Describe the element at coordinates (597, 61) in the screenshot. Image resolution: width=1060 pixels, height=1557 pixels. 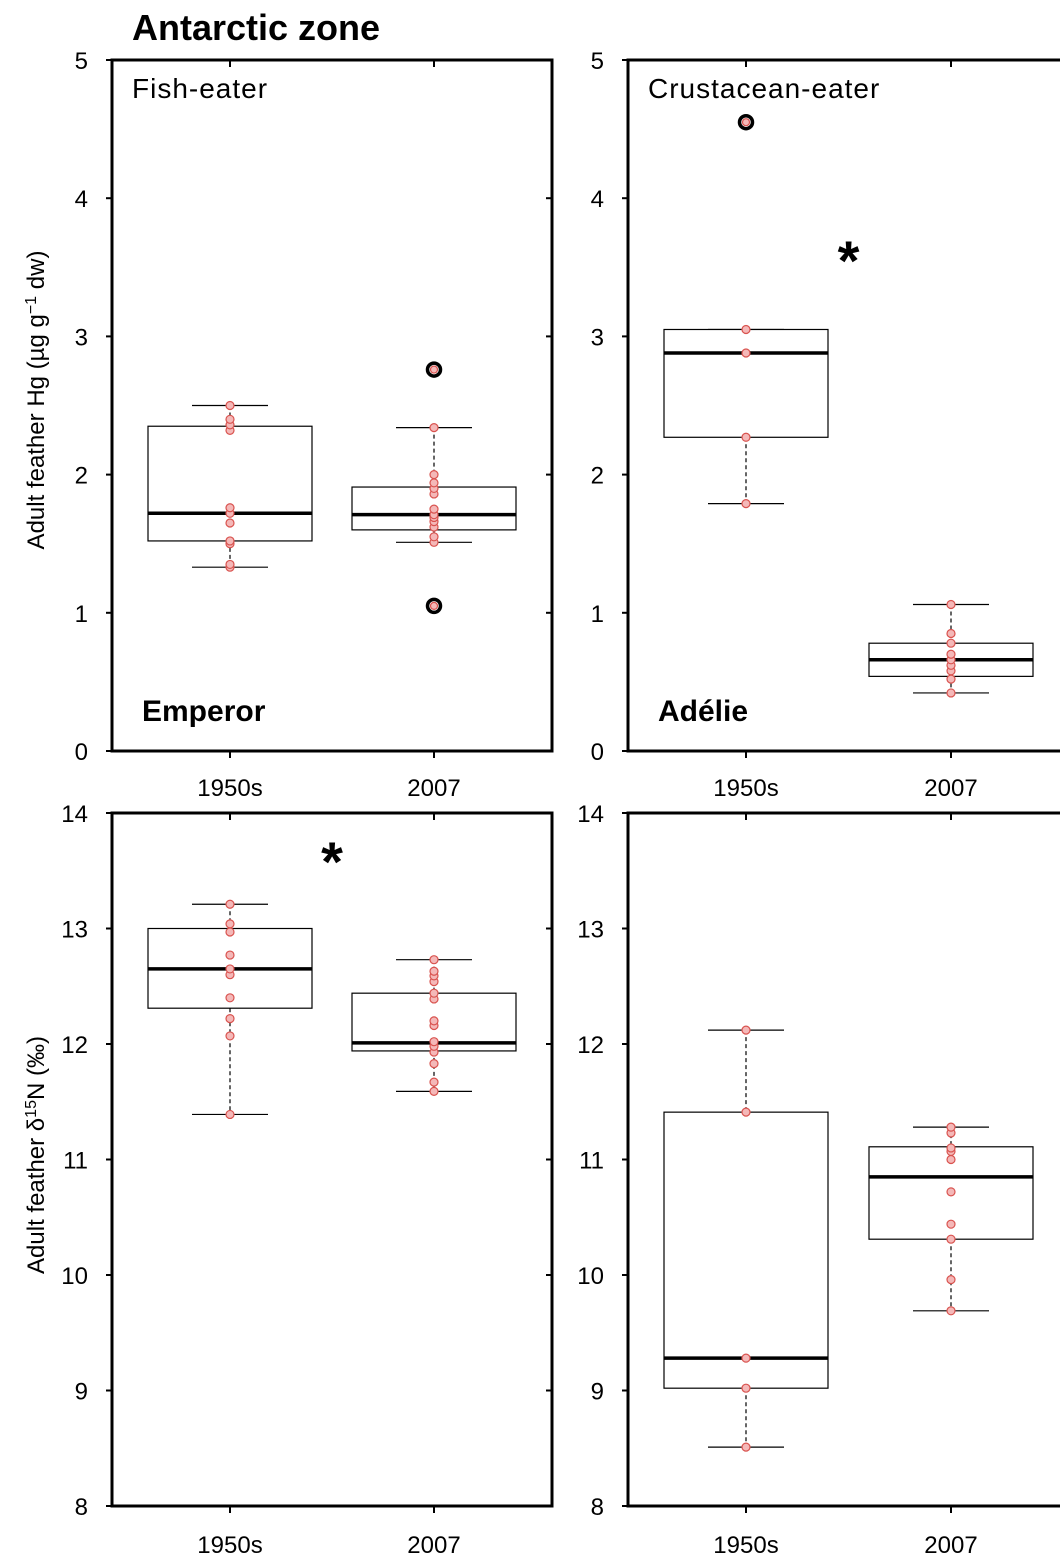
I see `y-tick-label: 5` at that location.